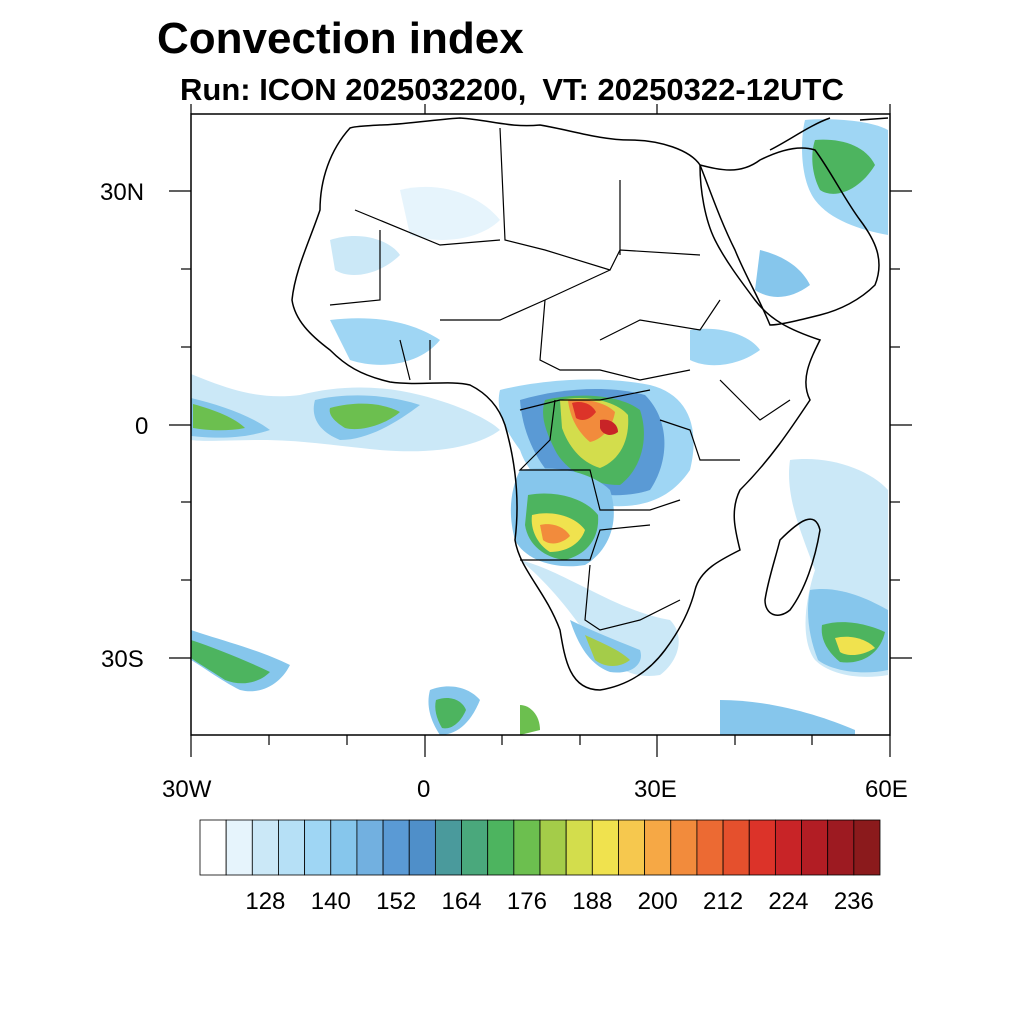 The height and width of the screenshot is (1024, 1024). I want to click on colorbar-label: 176, so click(526, 901).